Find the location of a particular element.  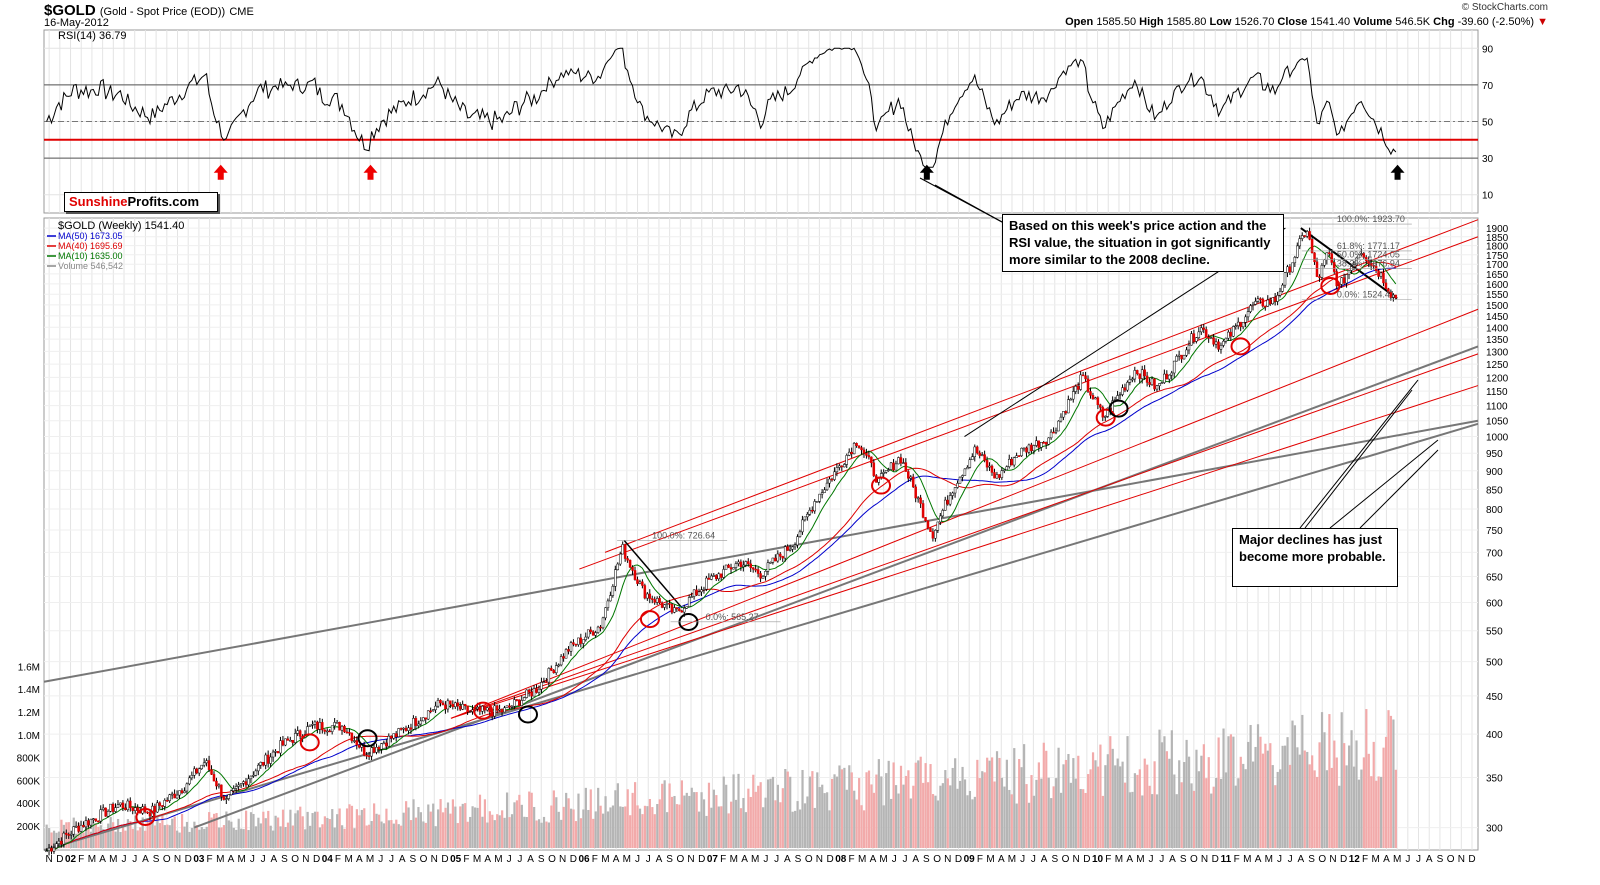

x-tick-label: 10 is located at coordinates (1098, 859).